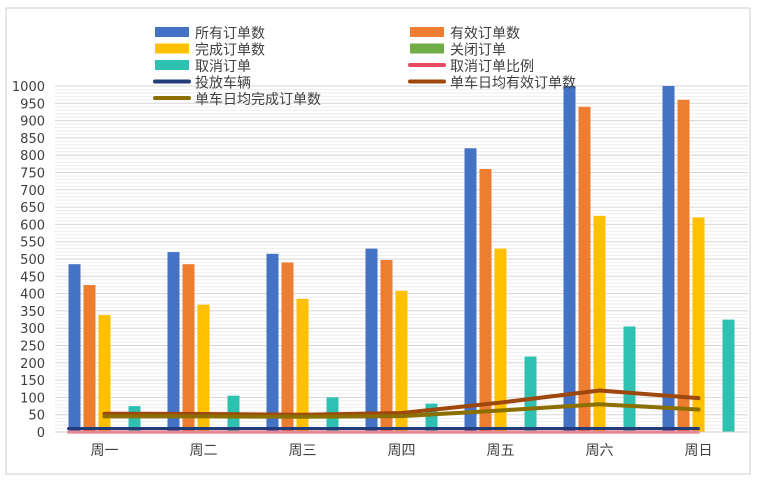  I want to click on x-tick-label: 周二, so click(204, 451).